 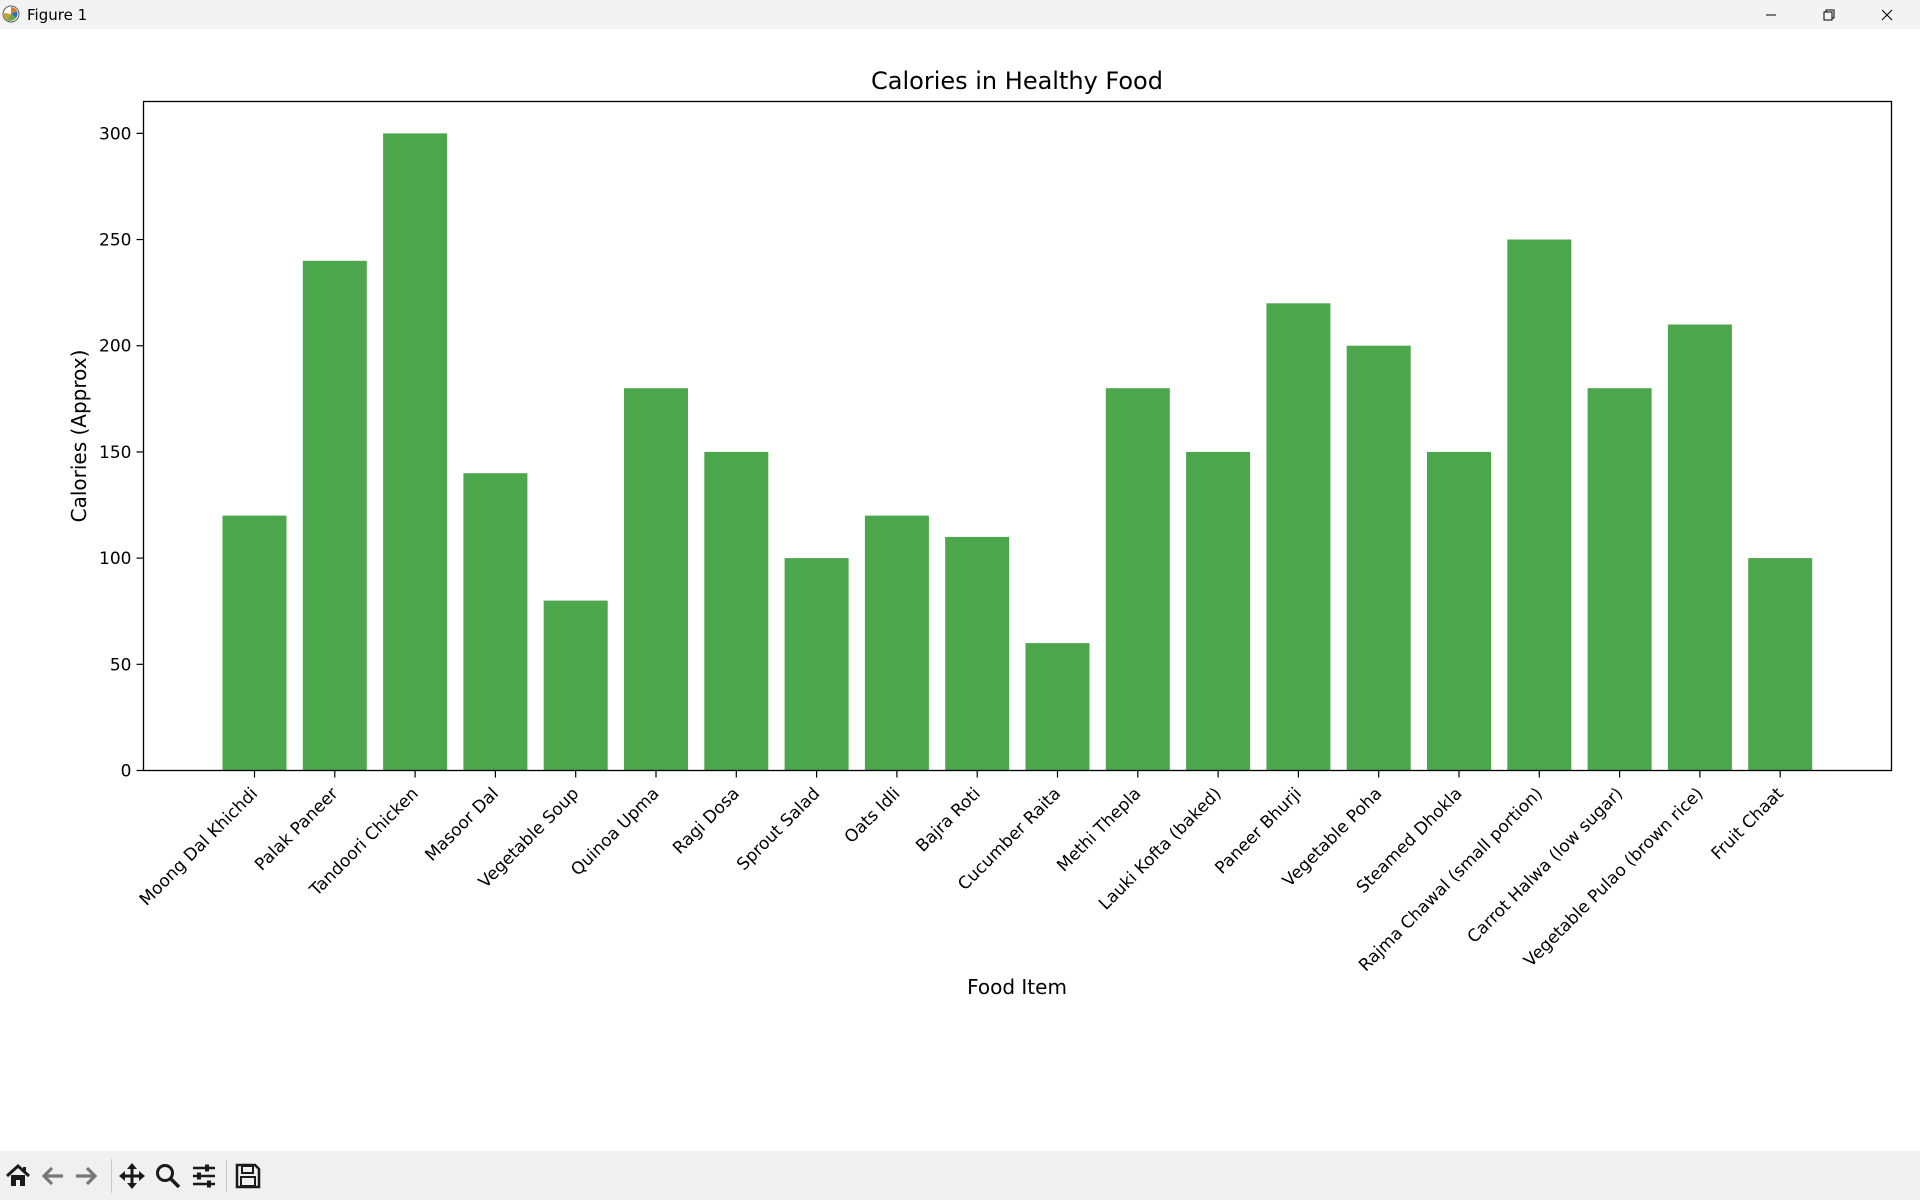 What do you see at coordinates (115, 241) in the screenshot?
I see `y-tick-label: 250` at bounding box center [115, 241].